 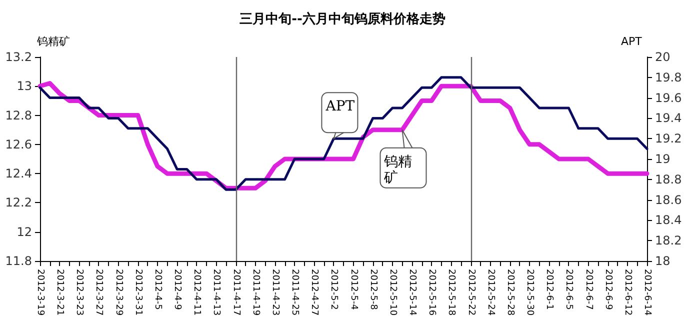 What do you see at coordinates (668, 139) in the screenshot?
I see `y2-tick-label: 19.2` at bounding box center [668, 139].